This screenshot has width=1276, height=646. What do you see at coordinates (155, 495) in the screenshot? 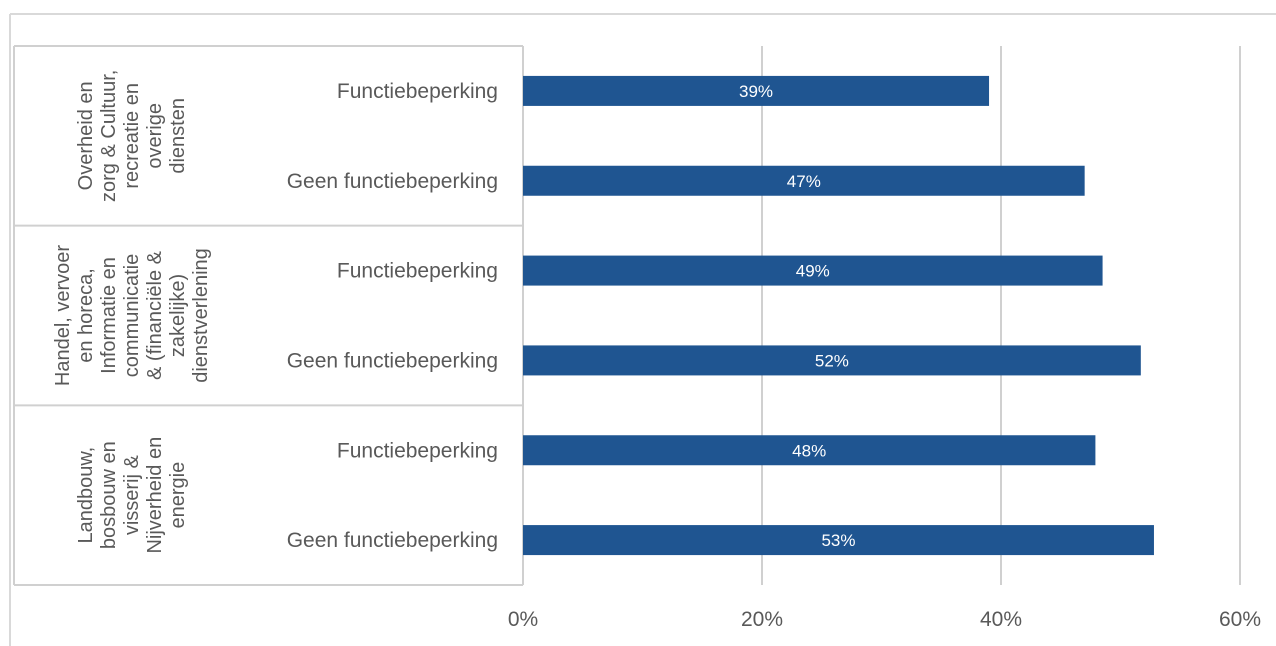
I see `group-label-line: Nijverheid en` at bounding box center [155, 495].